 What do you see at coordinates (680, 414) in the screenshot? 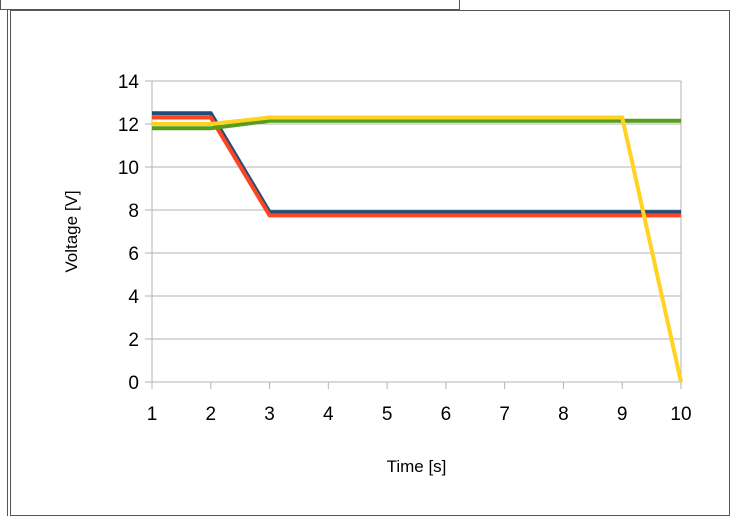
I see `x-tick-label: 10` at bounding box center [680, 414].